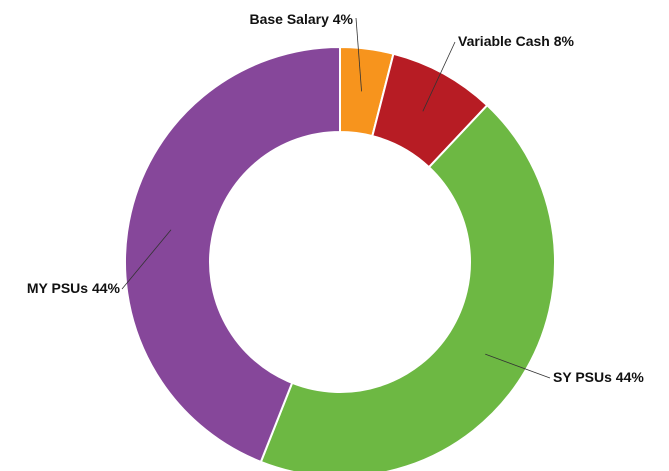 The width and height of the screenshot is (669, 471). I want to click on slice-label-name: SY PSUs, so click(582, 377).